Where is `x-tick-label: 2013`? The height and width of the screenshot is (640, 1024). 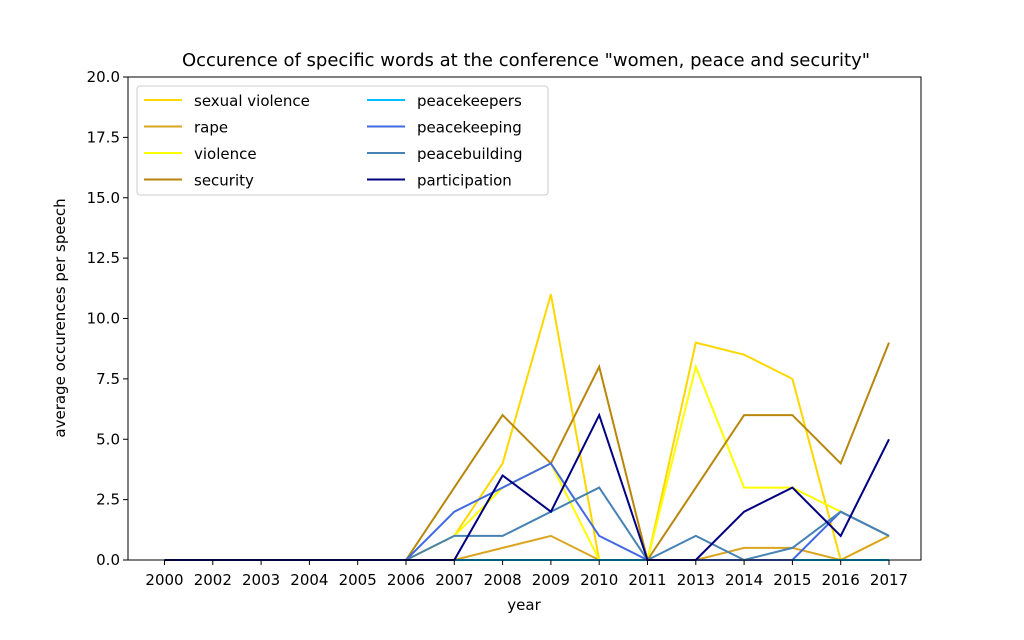 x-tick-label: 2013 is located at coordinates (696, 580).